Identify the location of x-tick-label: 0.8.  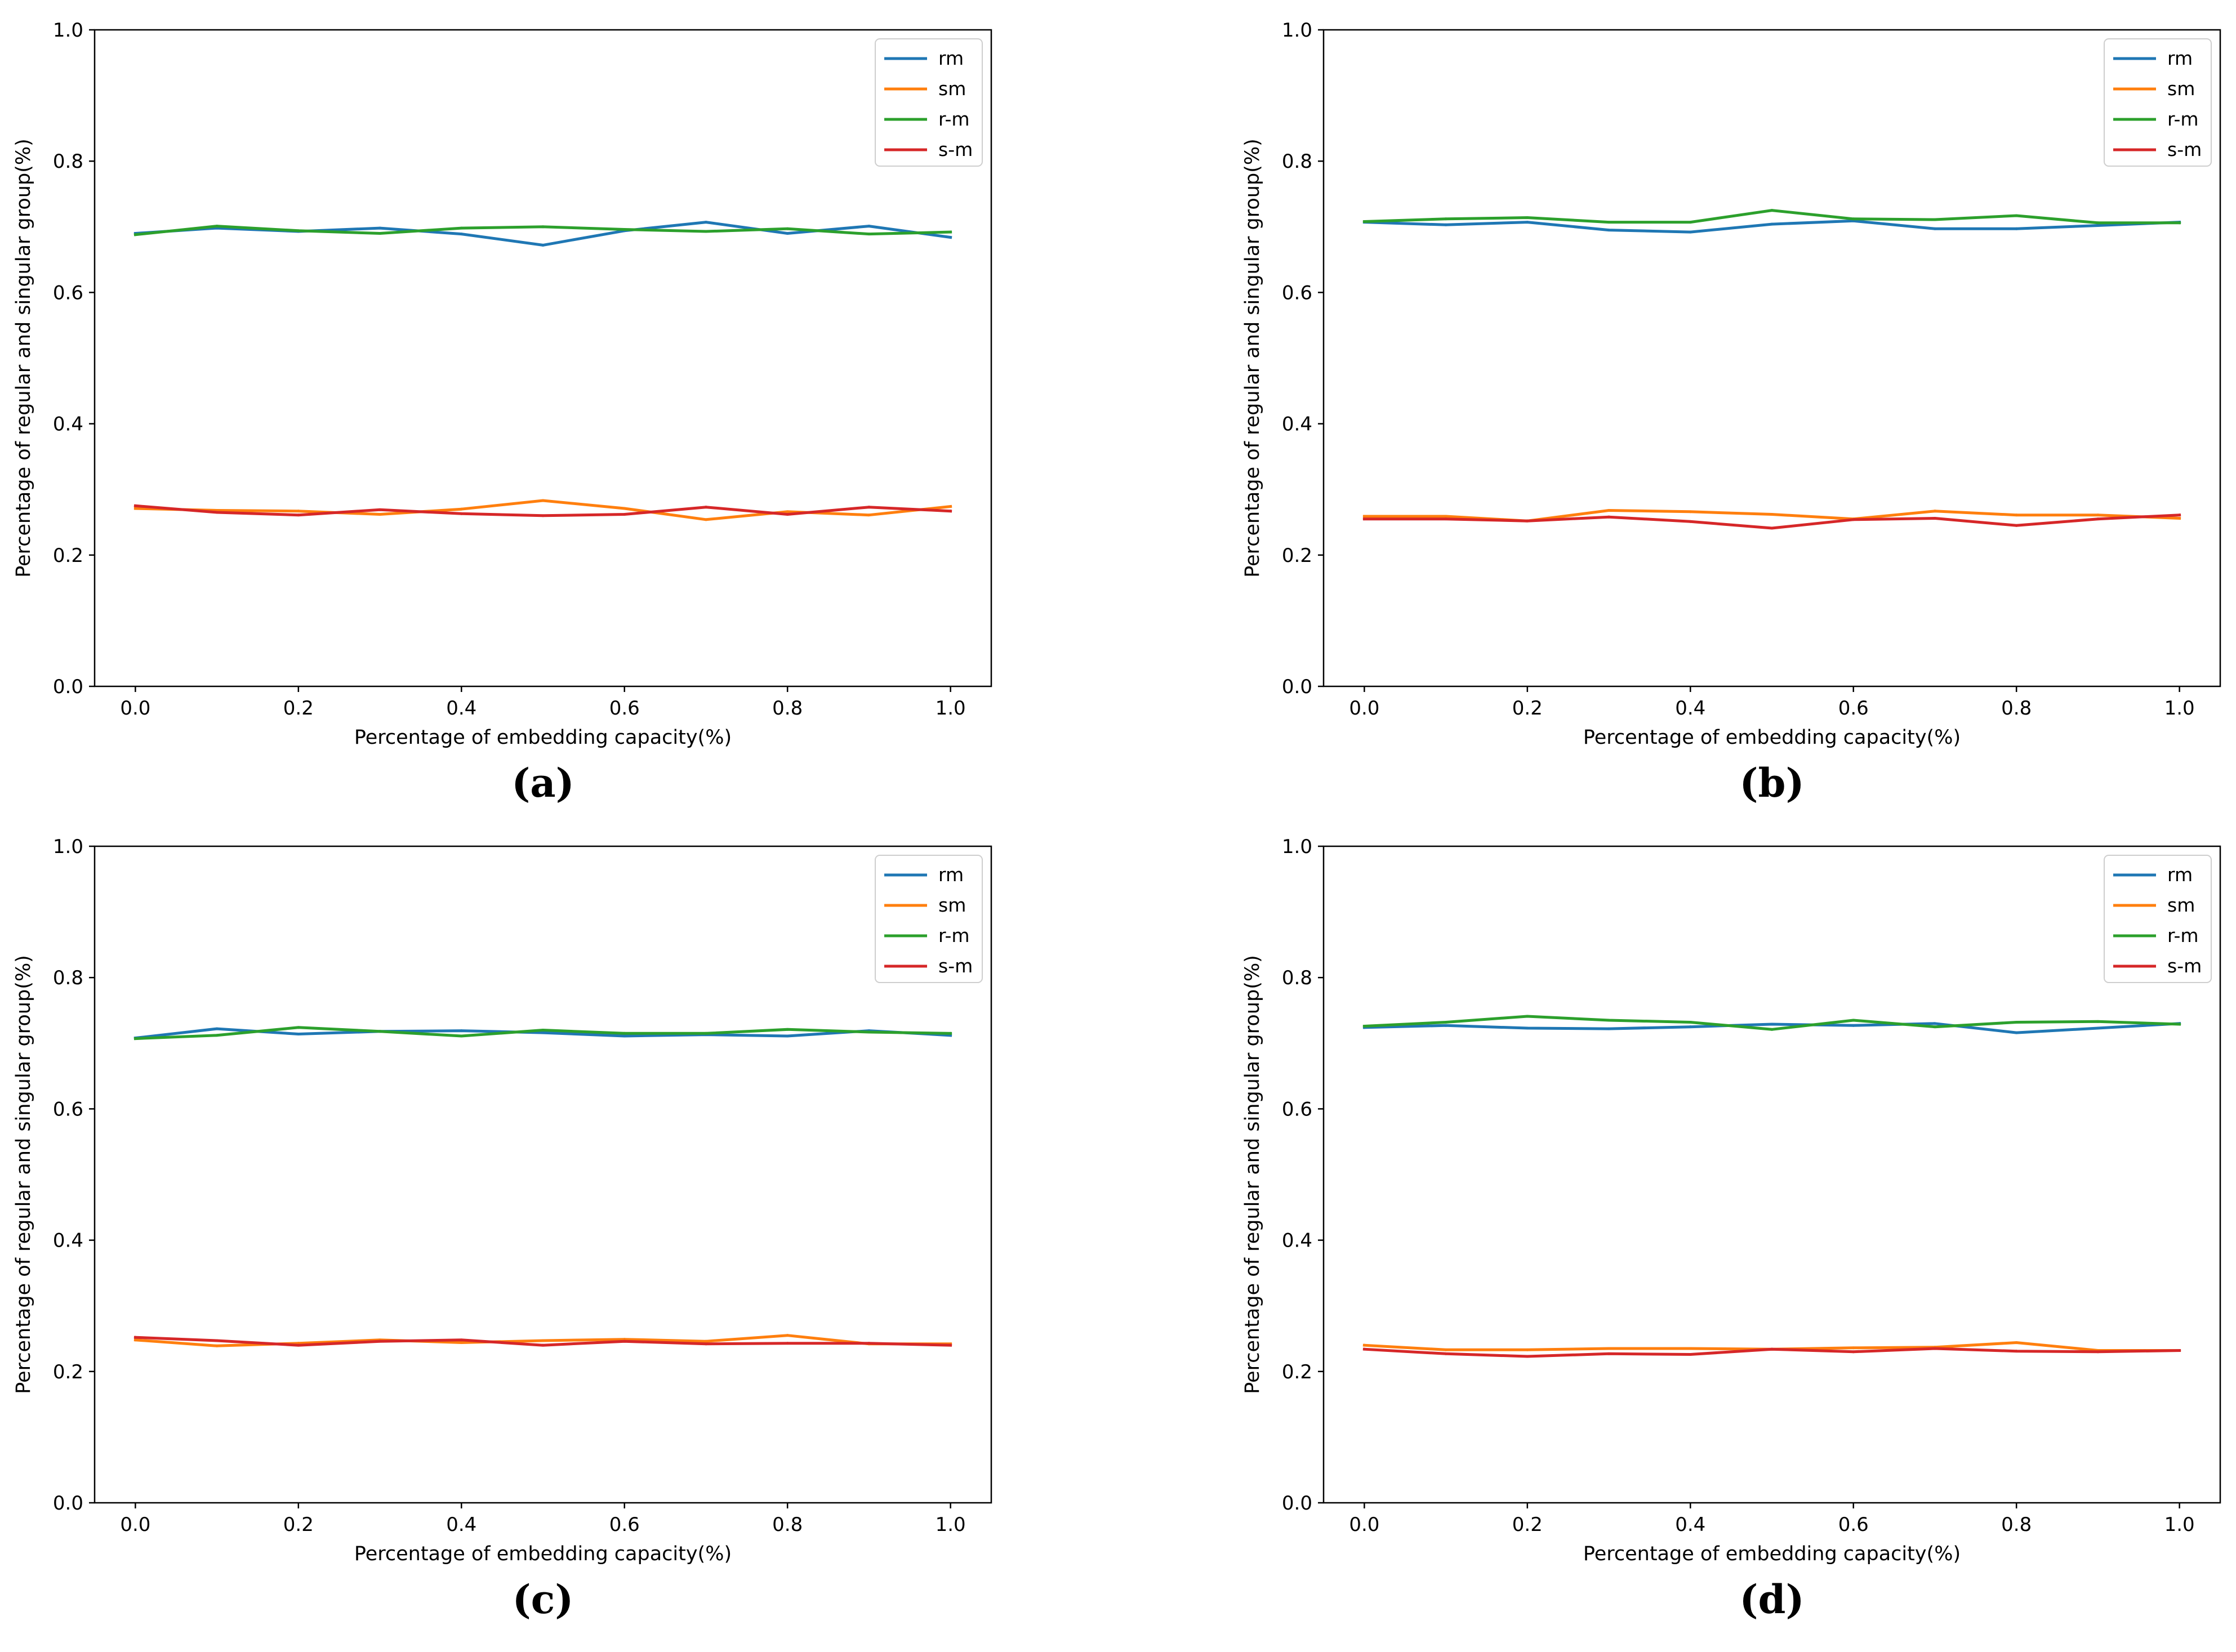
(2016, 1525).